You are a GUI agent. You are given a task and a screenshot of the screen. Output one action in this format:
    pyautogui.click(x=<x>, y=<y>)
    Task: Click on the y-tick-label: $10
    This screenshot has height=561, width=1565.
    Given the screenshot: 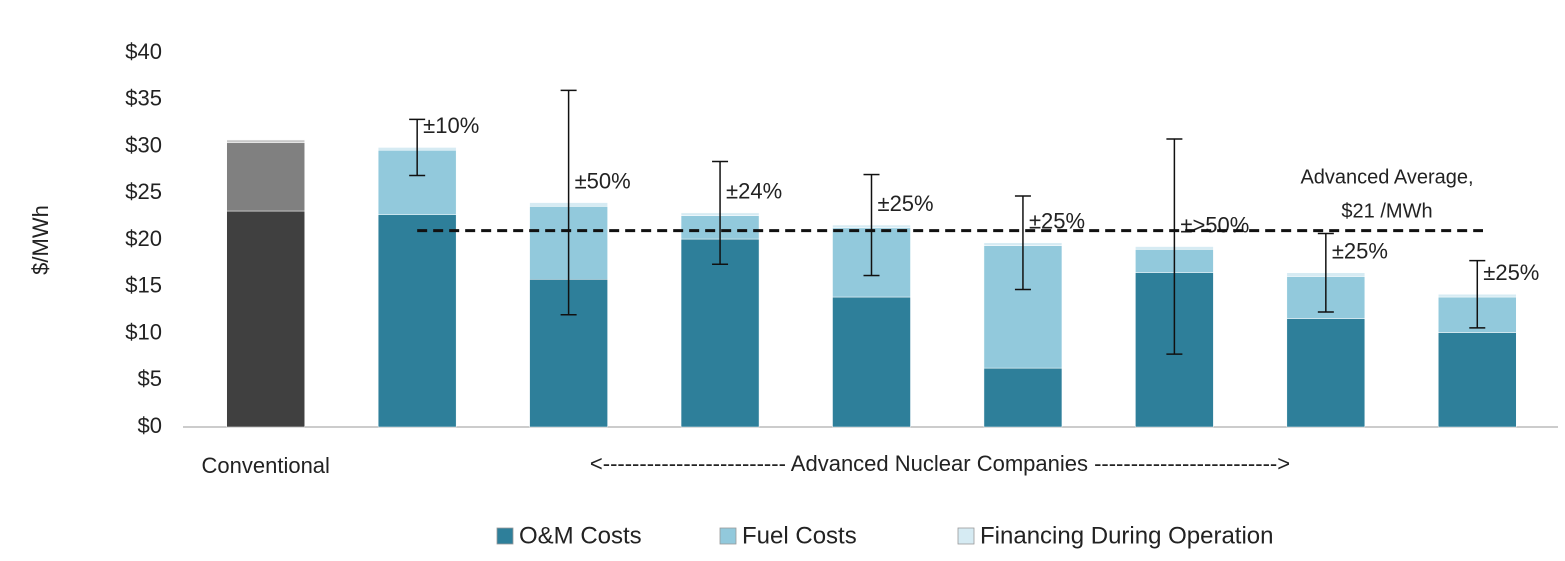 What is the action you would take?
    pyautogui.click(x=143, y=331)
    